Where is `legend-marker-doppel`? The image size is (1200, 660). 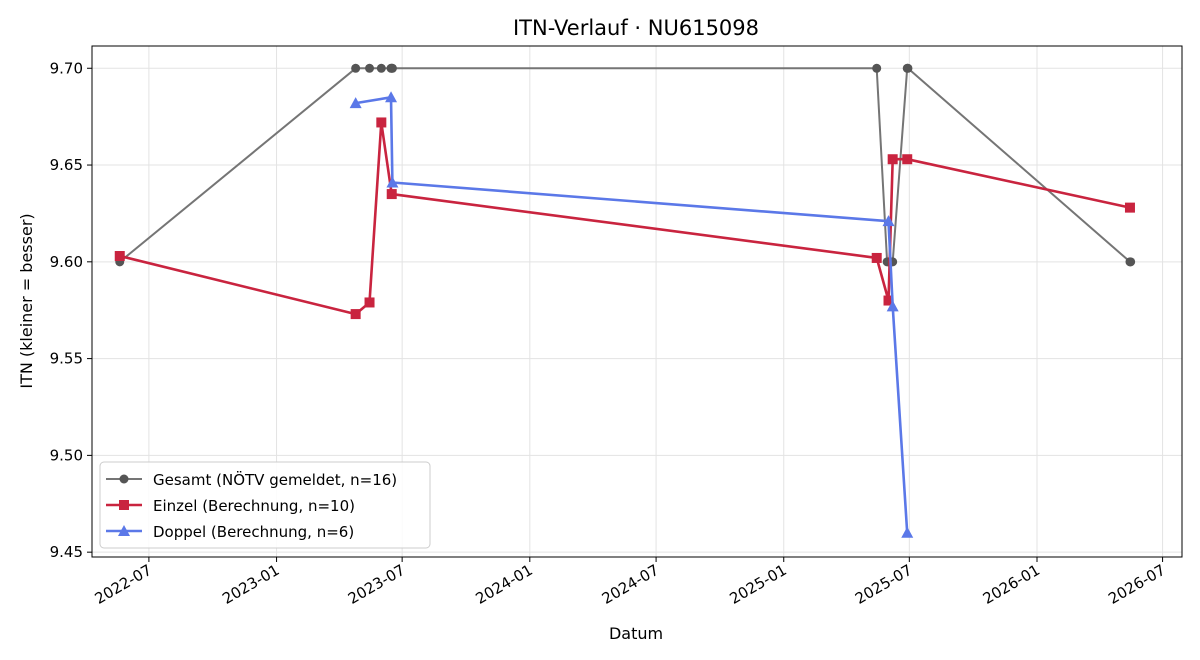 legend-marker-doppel is located at coordinates (124, 530).